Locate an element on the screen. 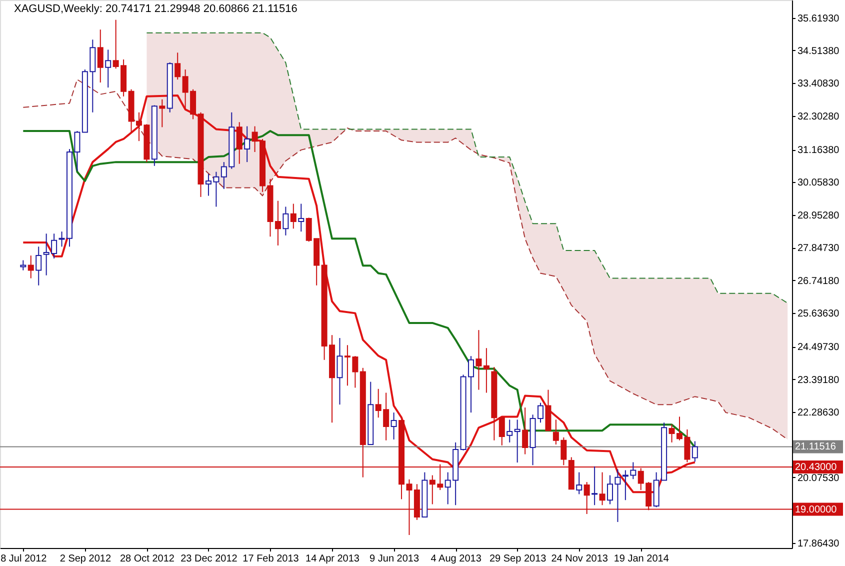 Image resolution: width=845 pixels, height=566 pixels. y-tick-label: 35.61930 is located at coordinates (819, 18).